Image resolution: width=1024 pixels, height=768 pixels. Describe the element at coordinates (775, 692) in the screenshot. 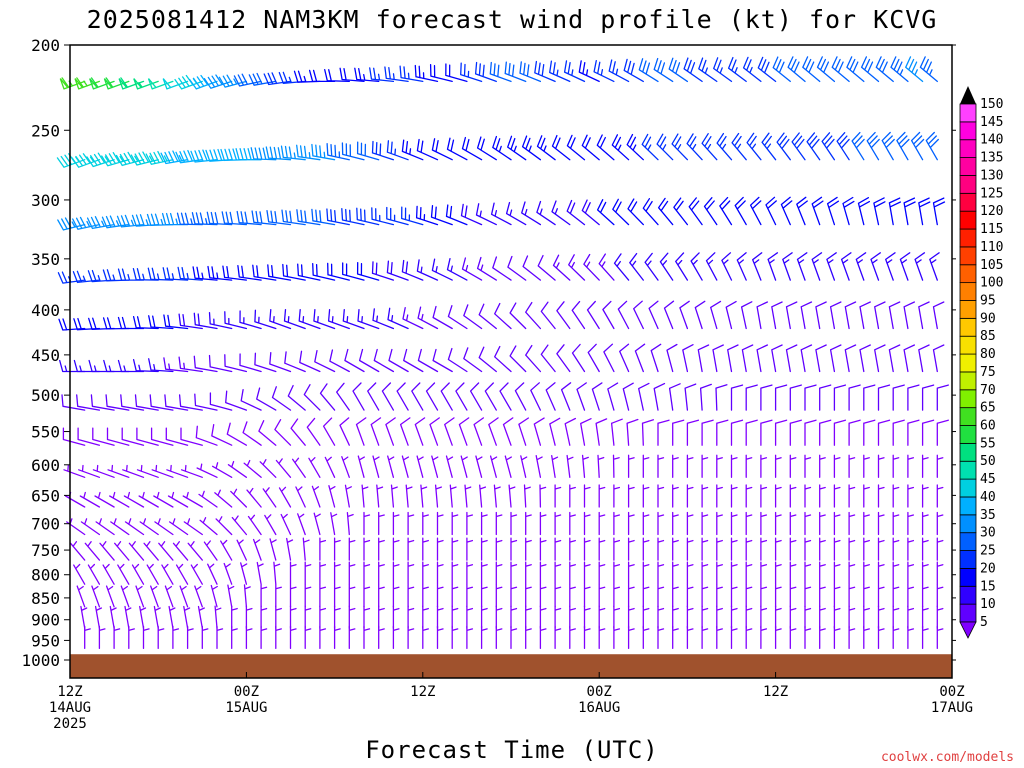

I see `x-tick-label: 12Z` at that location.